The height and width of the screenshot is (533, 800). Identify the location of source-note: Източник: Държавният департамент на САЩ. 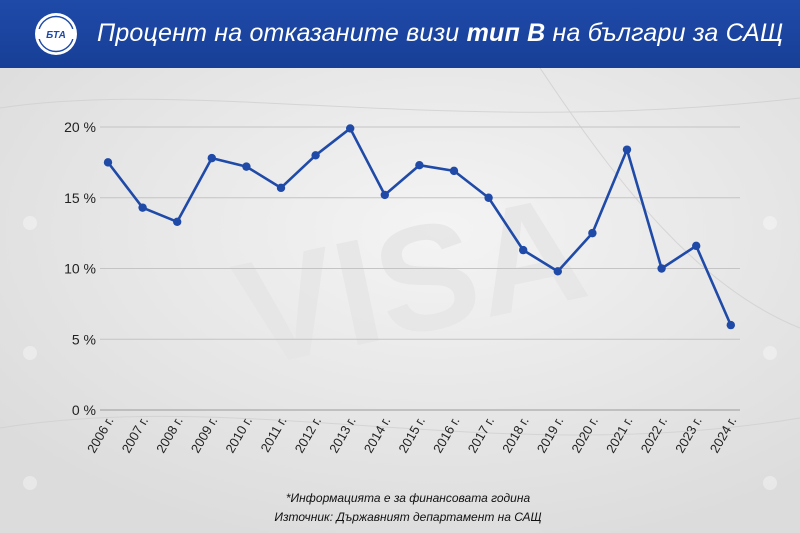
(408, 517).